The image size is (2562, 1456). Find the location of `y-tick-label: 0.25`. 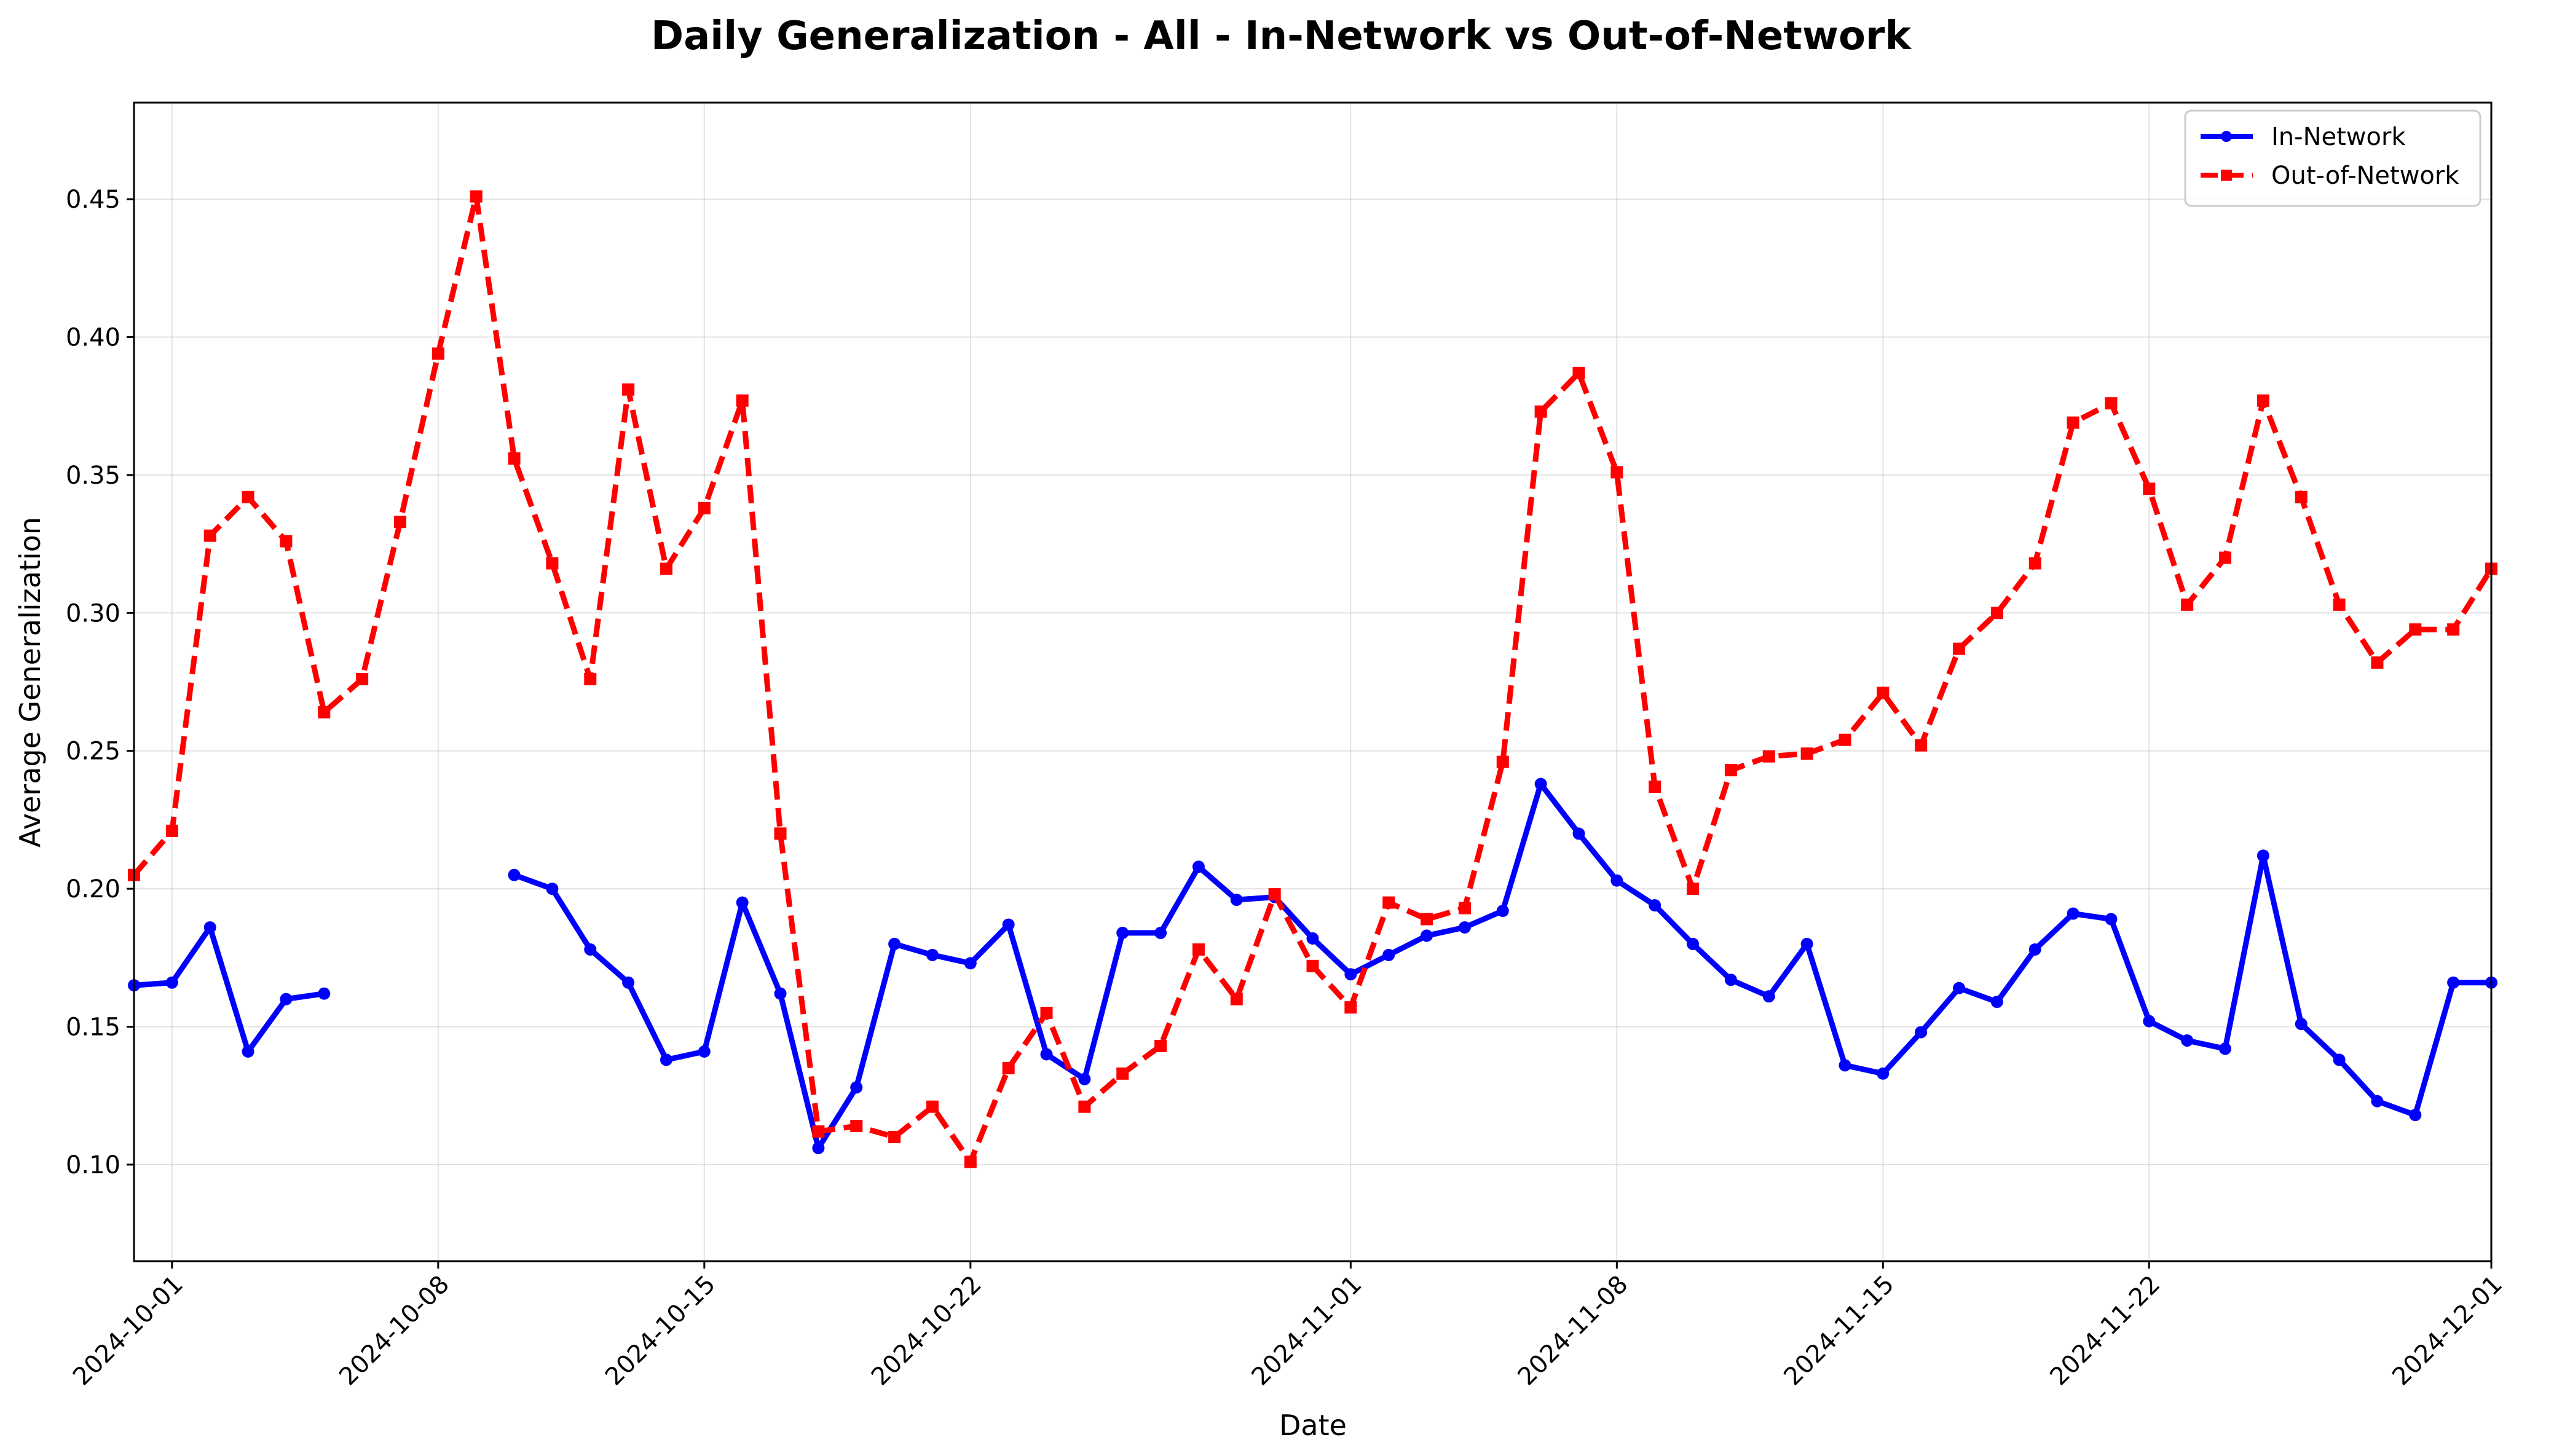

y-tick-label: 0.25 is located at coordinates (93, 752).